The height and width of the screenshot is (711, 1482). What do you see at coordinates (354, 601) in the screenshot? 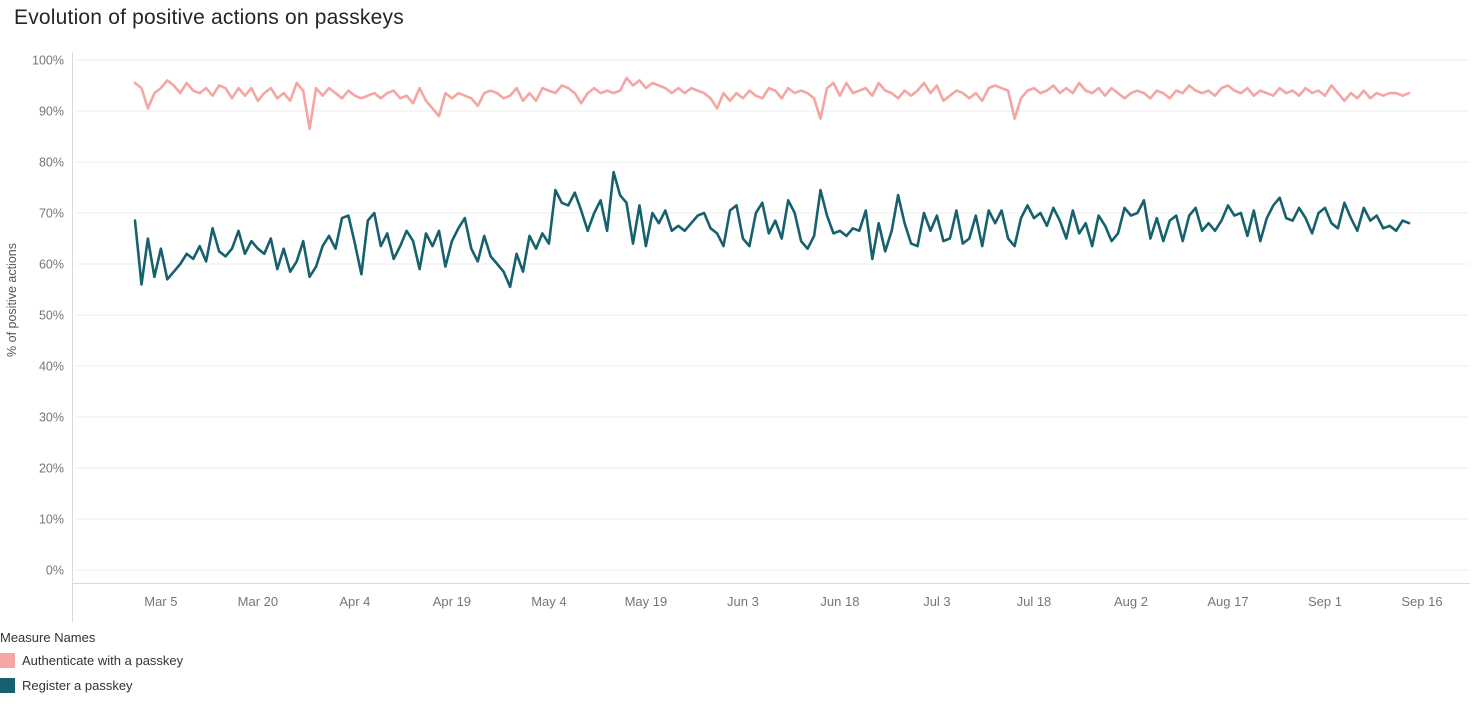
I see `x-tick-label: Apr 4` at bounding box center [354, 601].